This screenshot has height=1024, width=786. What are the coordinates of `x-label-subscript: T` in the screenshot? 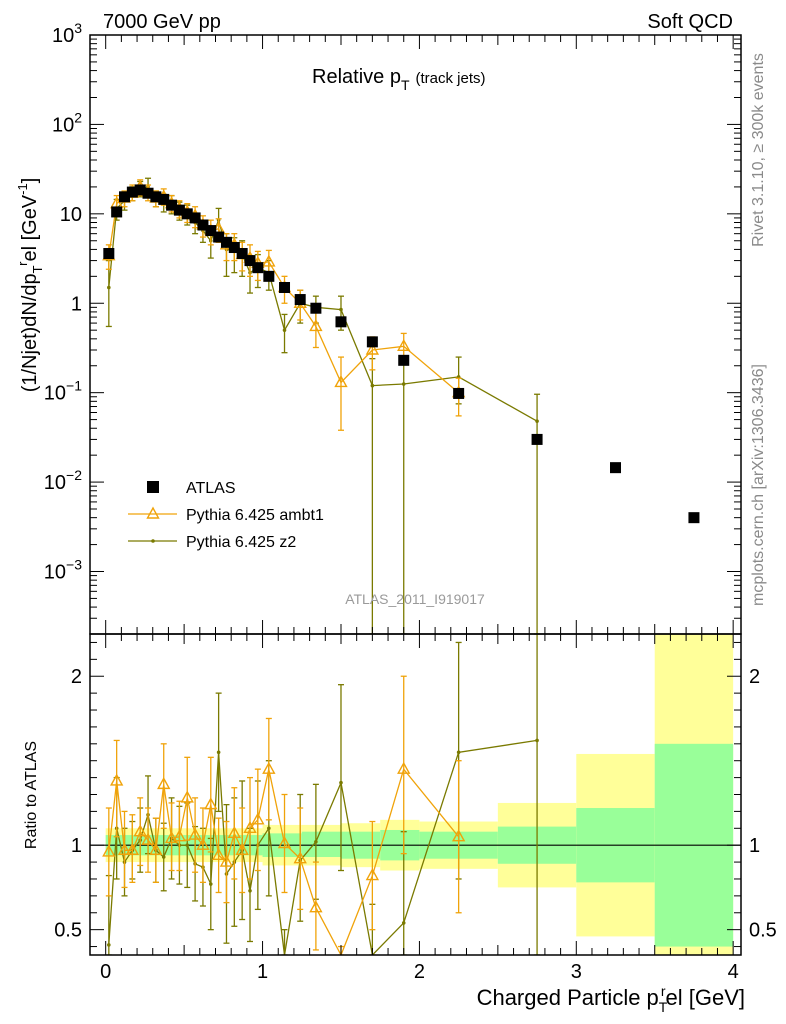 It's located at (663, 1007).